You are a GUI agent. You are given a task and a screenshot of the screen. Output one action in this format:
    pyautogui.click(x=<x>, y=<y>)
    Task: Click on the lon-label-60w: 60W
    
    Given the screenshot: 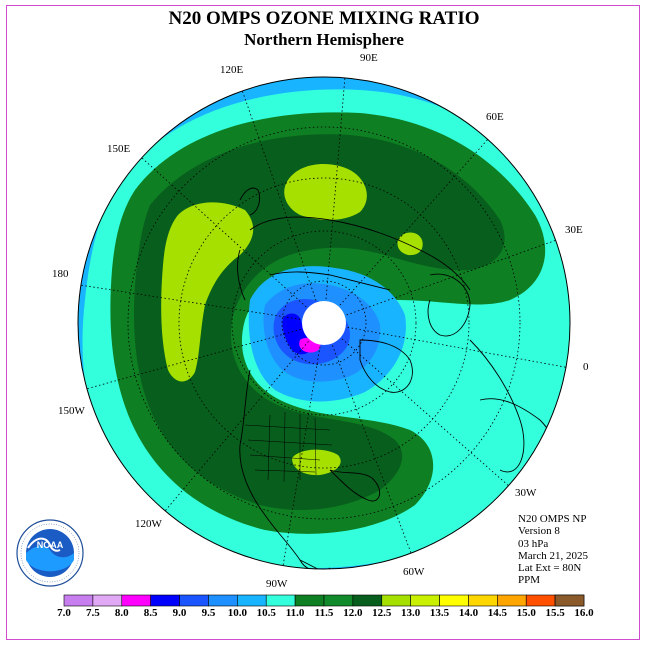 What is the action you would take?
    pyautogui.click(x=414, y=572)
    